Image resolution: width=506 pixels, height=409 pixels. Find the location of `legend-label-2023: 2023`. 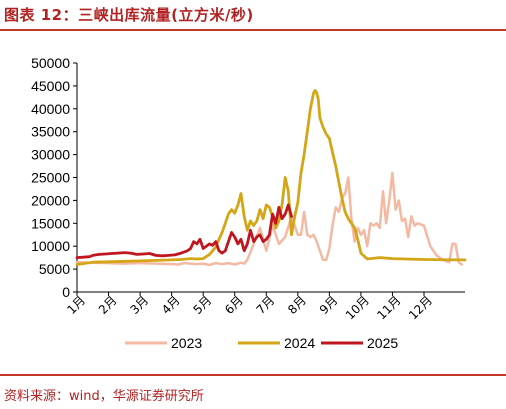

legend-label-2023: 2023 is located at coordinates (186, 343).